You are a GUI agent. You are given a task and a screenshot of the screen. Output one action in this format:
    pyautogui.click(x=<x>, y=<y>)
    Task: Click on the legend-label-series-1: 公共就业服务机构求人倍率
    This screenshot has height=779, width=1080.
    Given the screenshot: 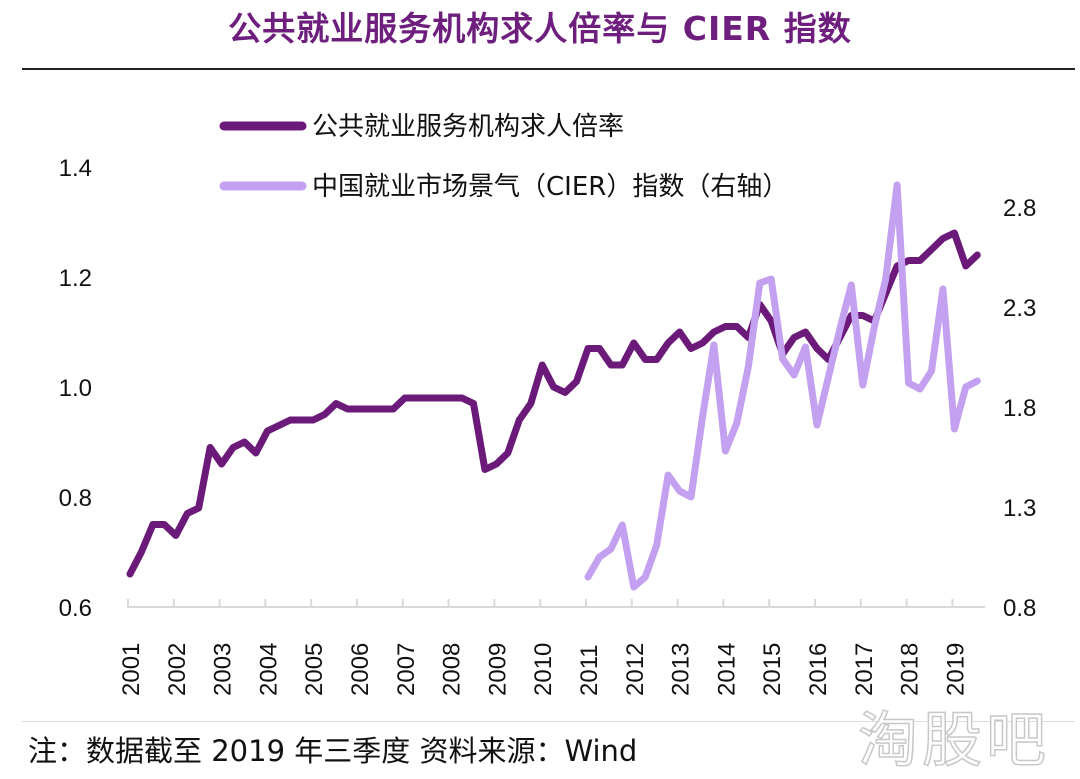 What is the action you would take?
    pyautogui.click(x=468, y=127)
    